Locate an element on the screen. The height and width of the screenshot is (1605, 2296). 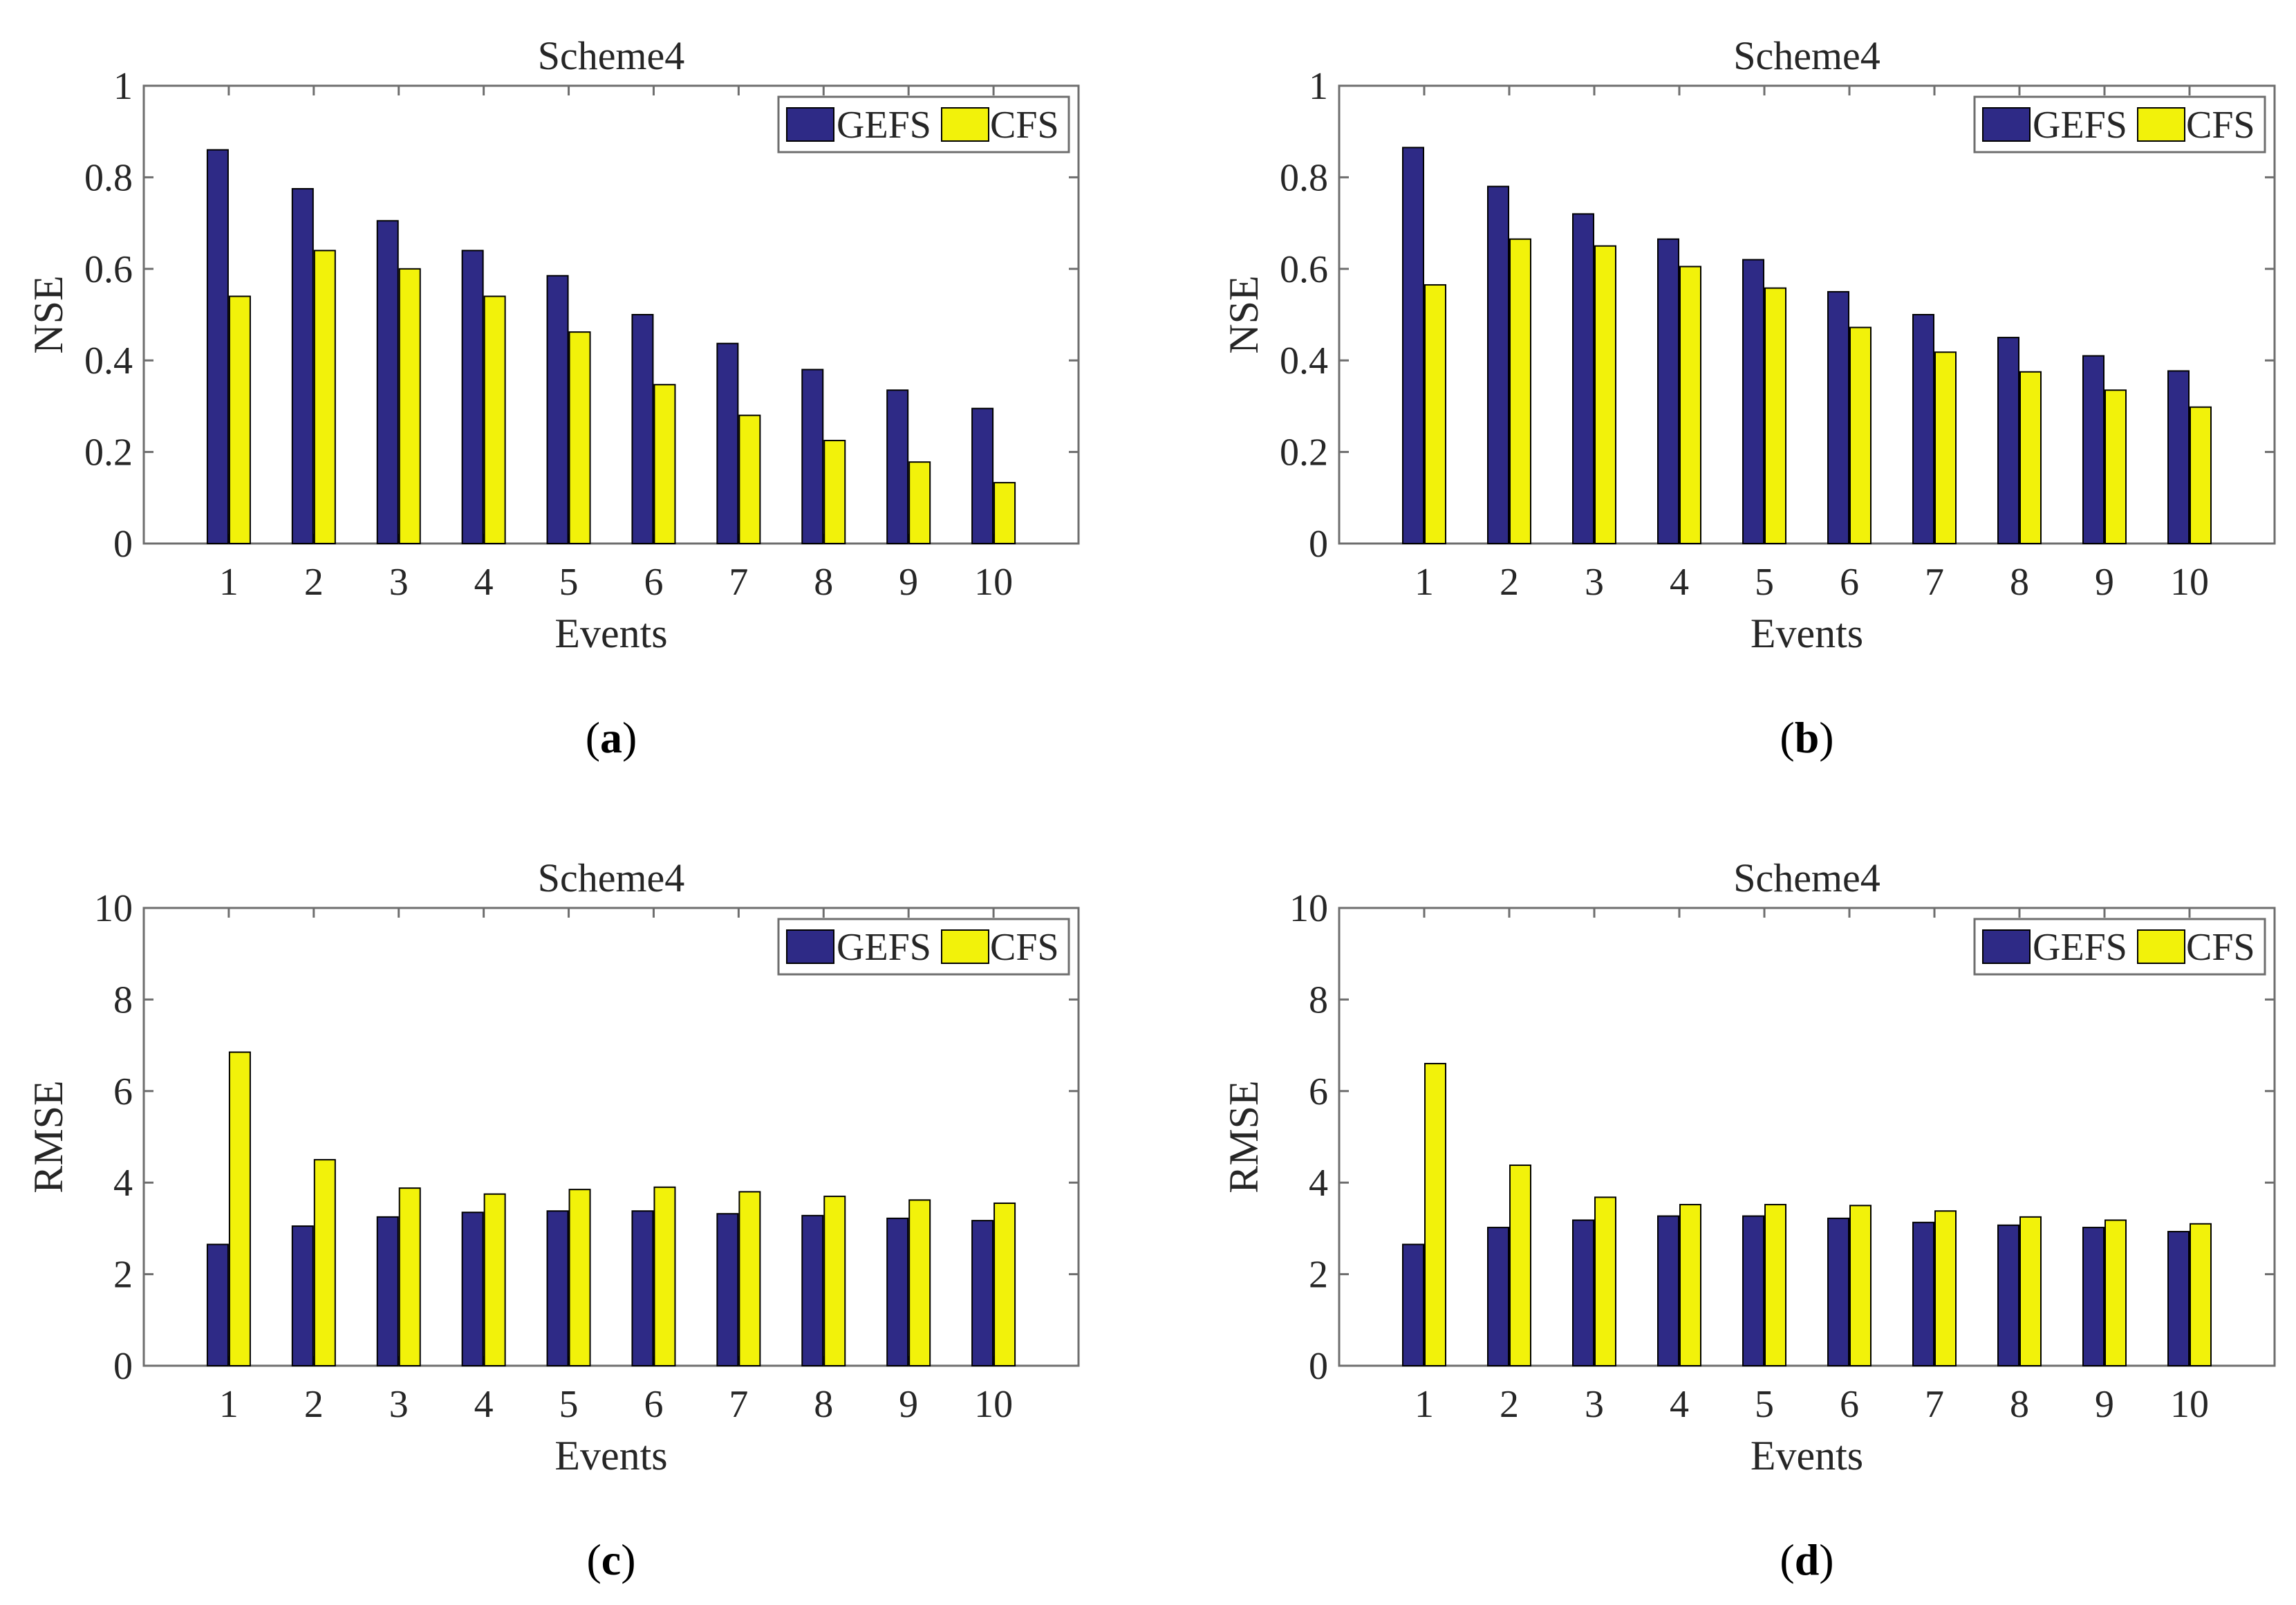
panel-caption: (d) is located at coordinates (1806, 1560).